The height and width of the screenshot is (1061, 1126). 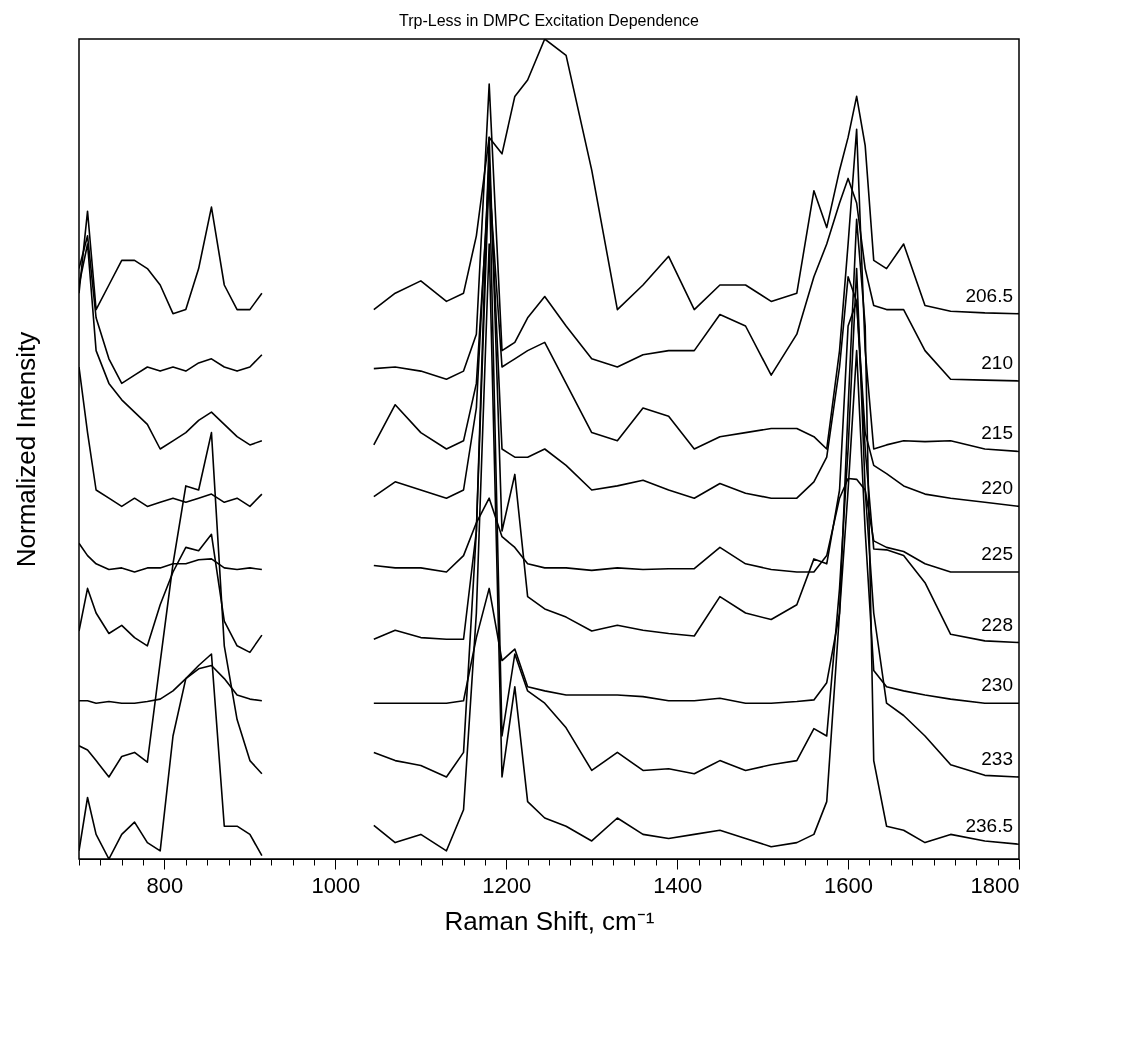 What do you see at coordinates (997, 624) in the screenshot?
I see `series-label: 228` at bounding box center [997, 624].